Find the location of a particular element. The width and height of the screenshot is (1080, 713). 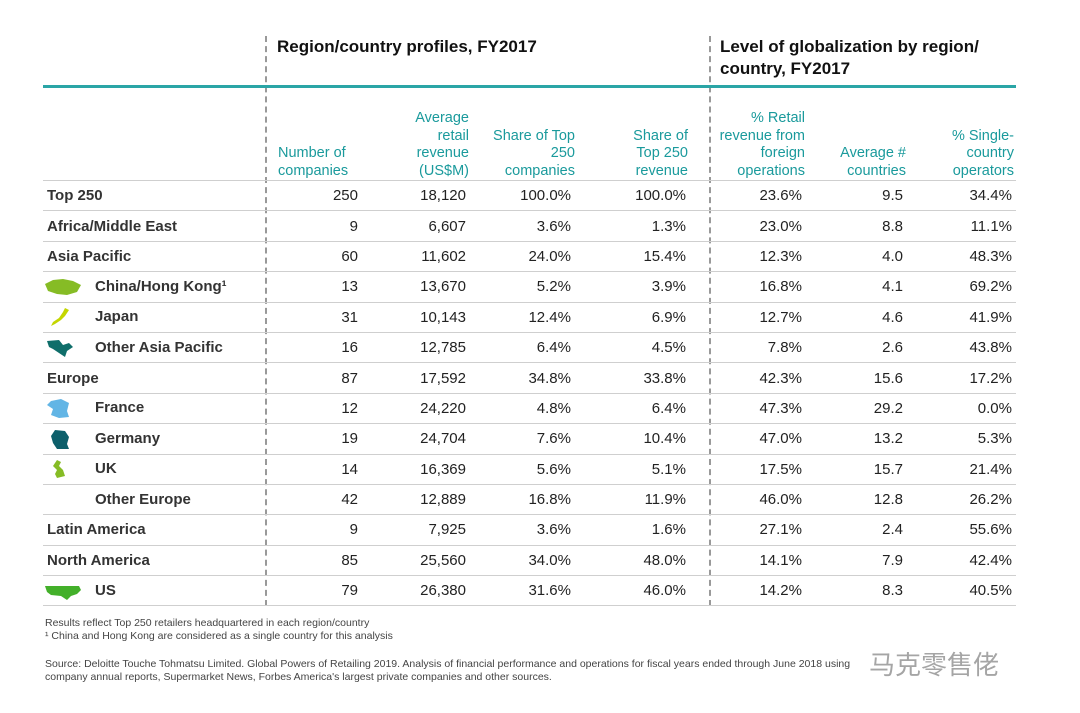

value-cell: 7.9 is located at coordinates (856, 560).